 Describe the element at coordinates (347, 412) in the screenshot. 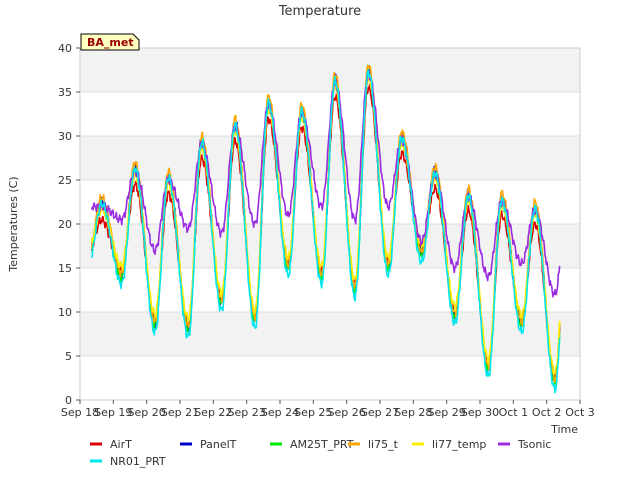

I see `x-tick-label: Sep 26` at that location.